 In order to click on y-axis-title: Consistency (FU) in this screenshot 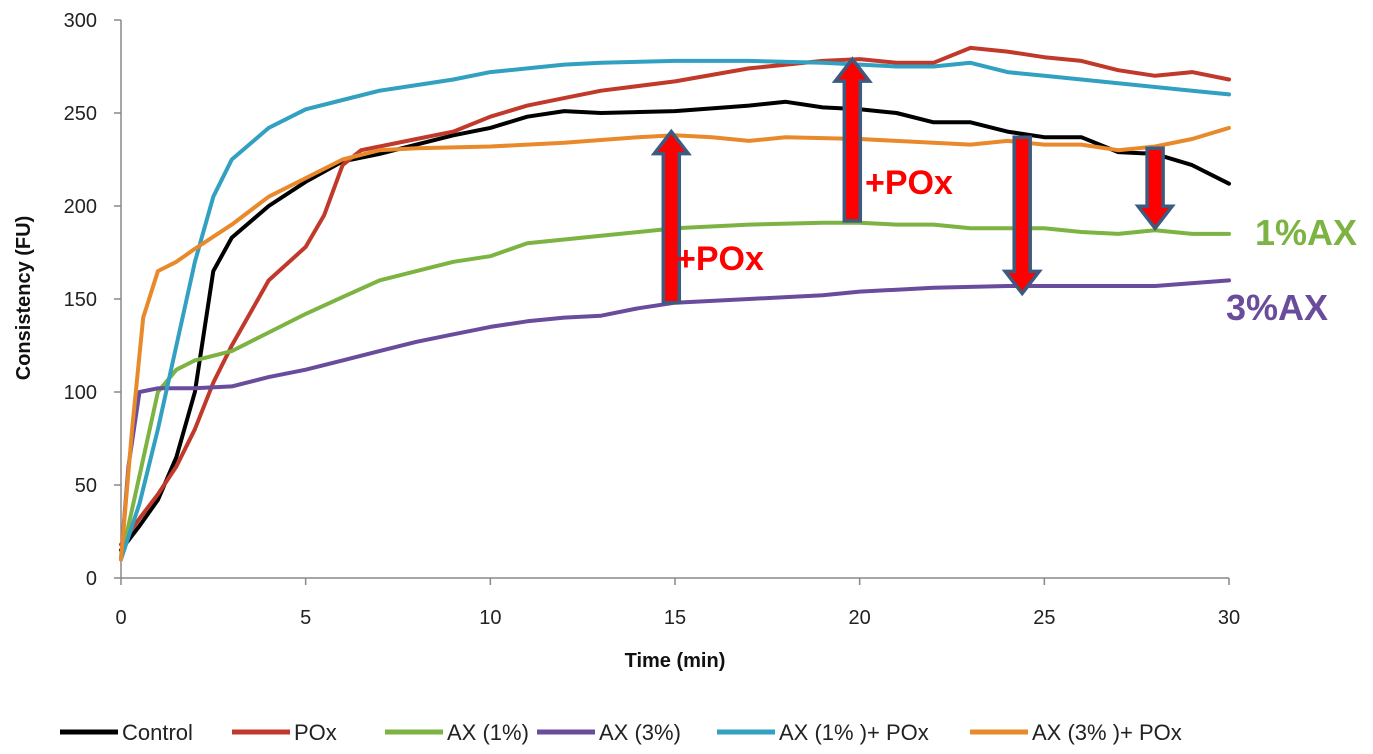, I will do `click(24, 298)`.